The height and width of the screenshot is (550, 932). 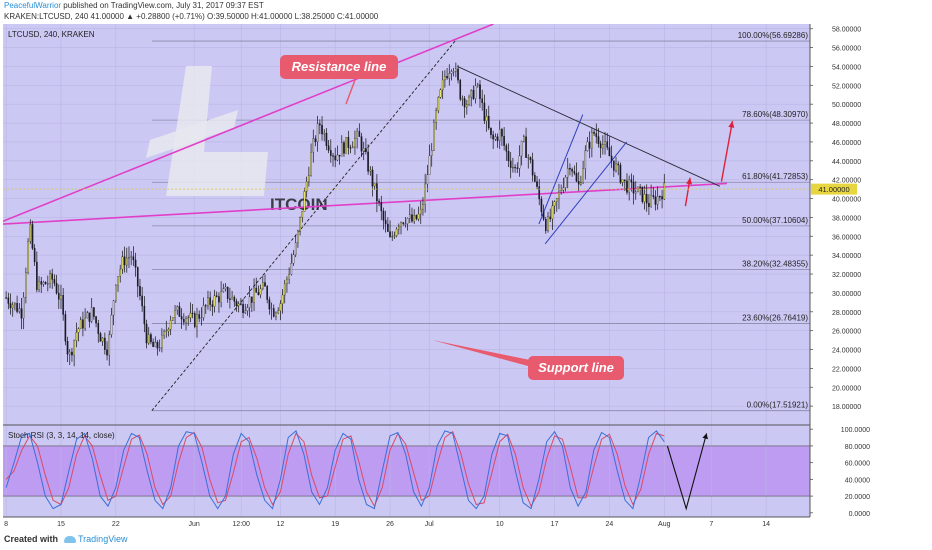 What do you see at coordinates (561, 169) in the screenshot?
I see `channel-upper-line` at bounding box center [561, 169].